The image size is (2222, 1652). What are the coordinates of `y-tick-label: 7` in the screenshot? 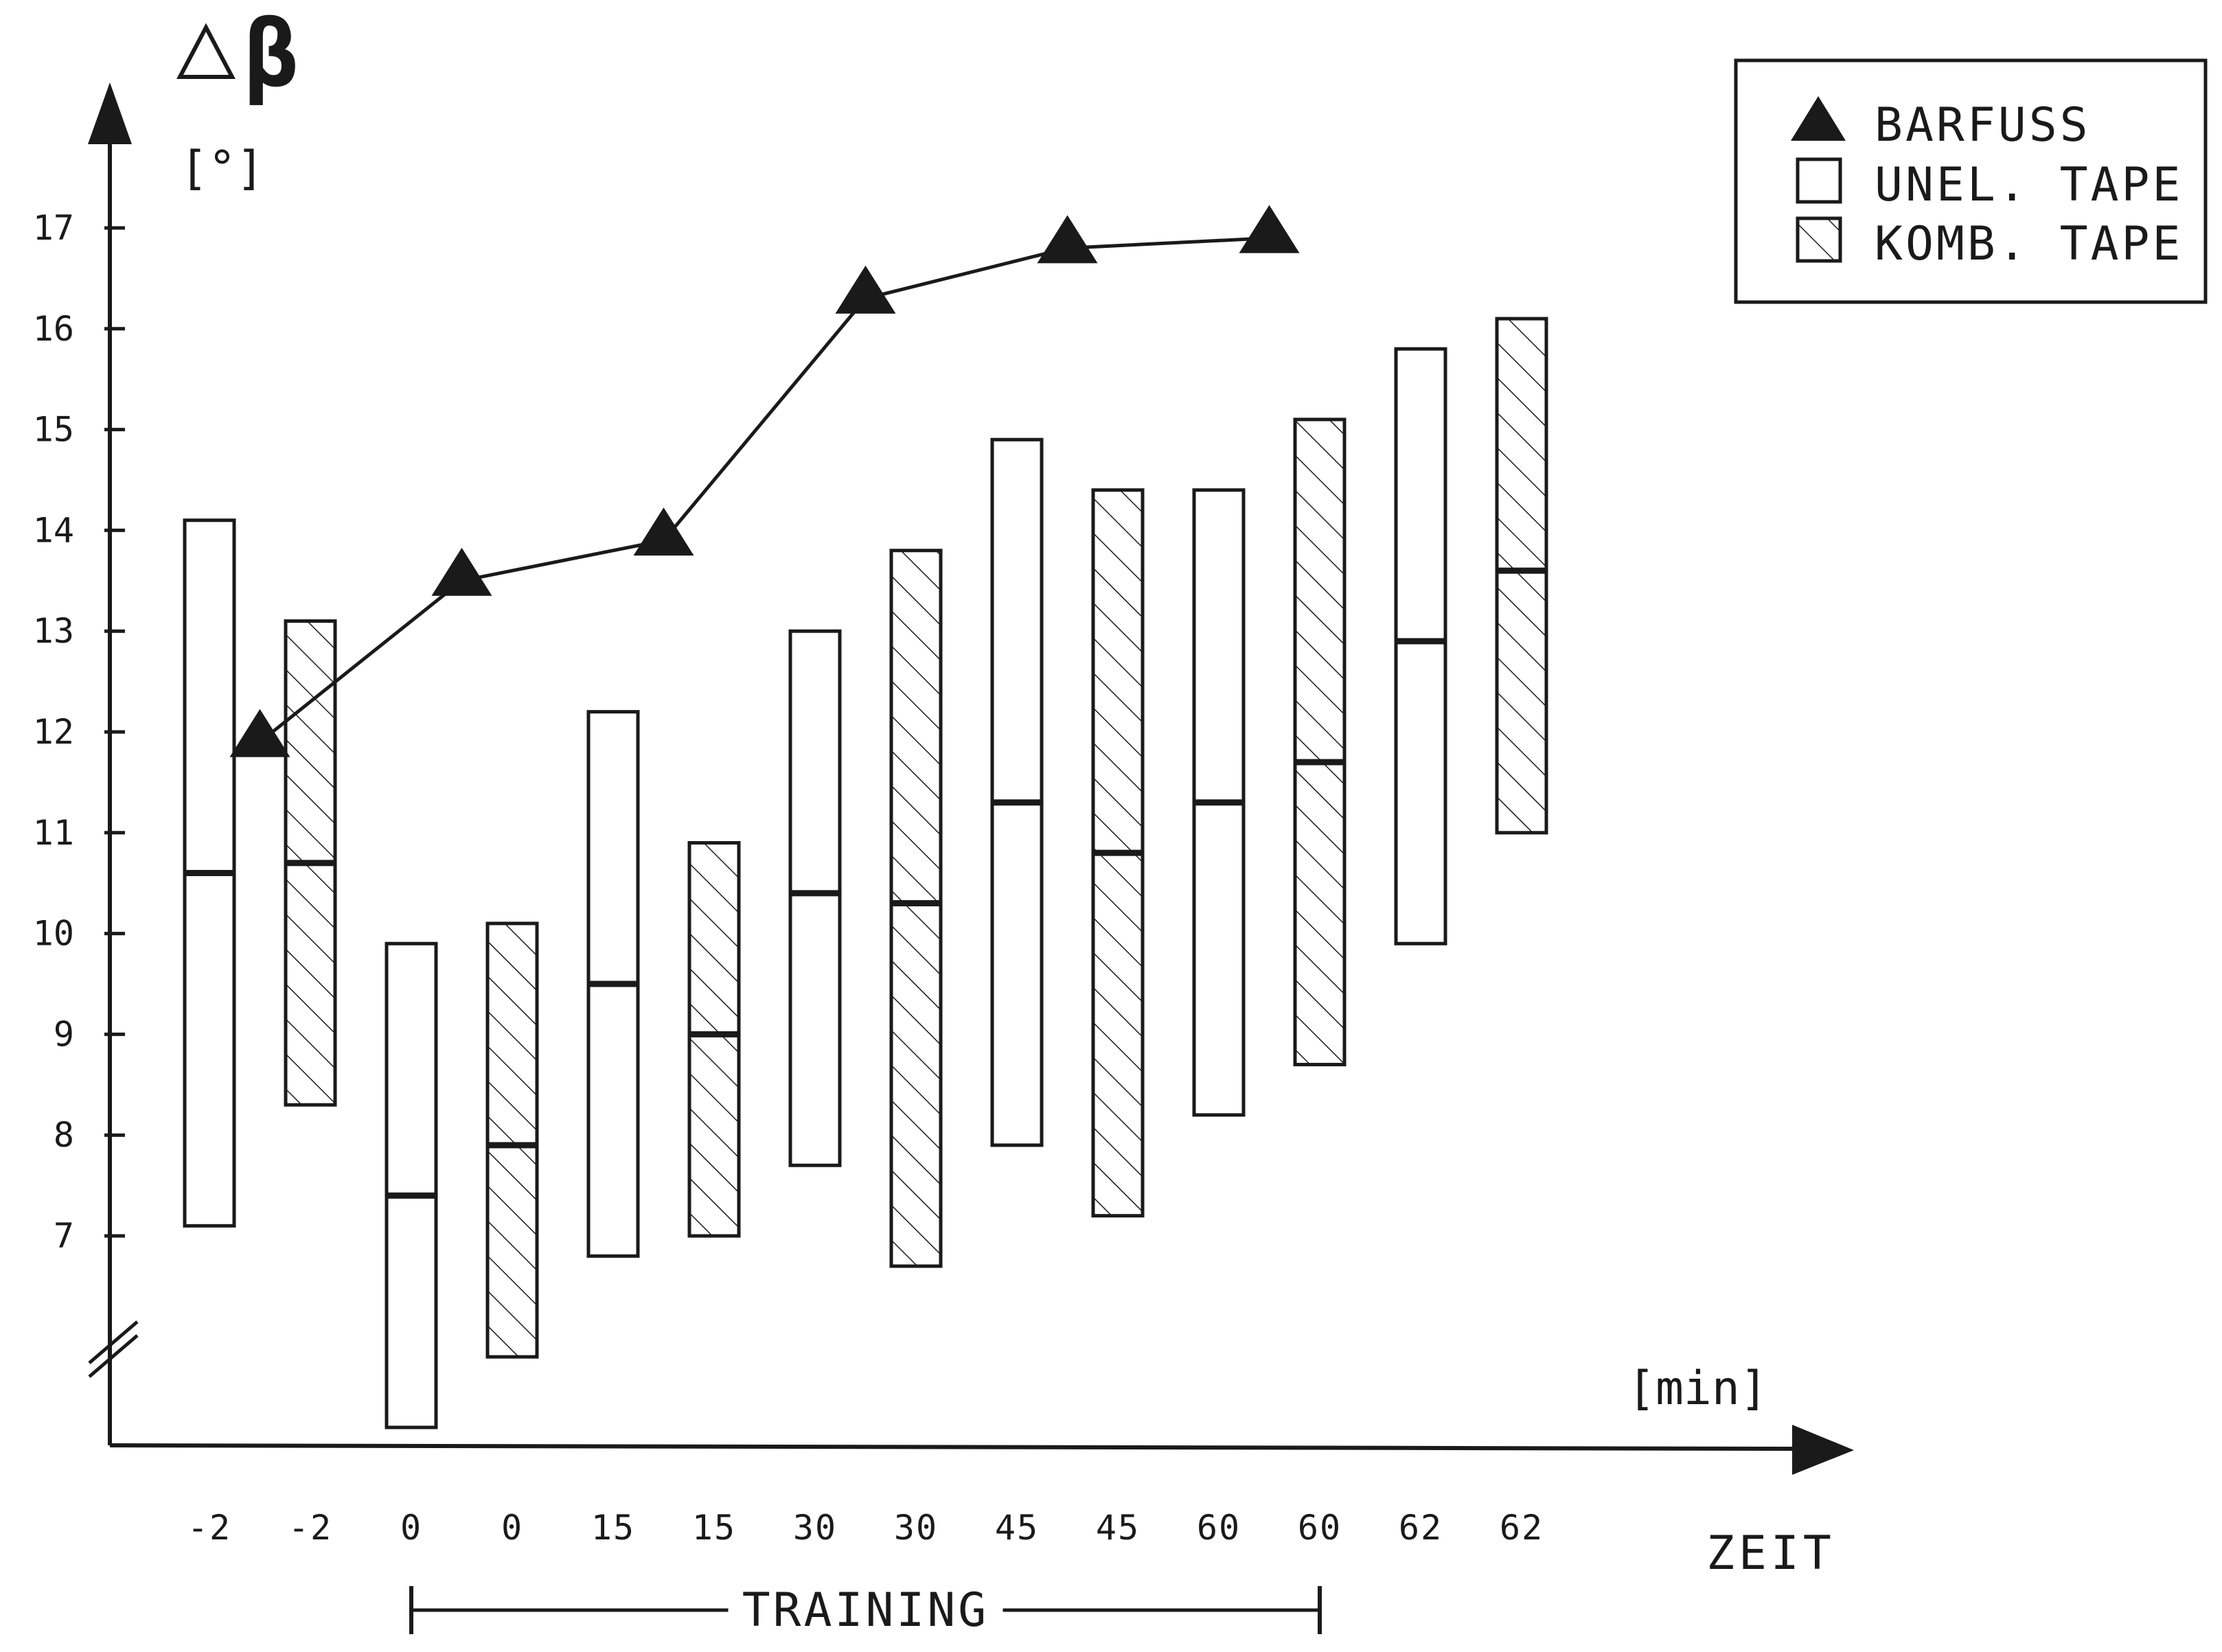 It's located at (64, 1236).